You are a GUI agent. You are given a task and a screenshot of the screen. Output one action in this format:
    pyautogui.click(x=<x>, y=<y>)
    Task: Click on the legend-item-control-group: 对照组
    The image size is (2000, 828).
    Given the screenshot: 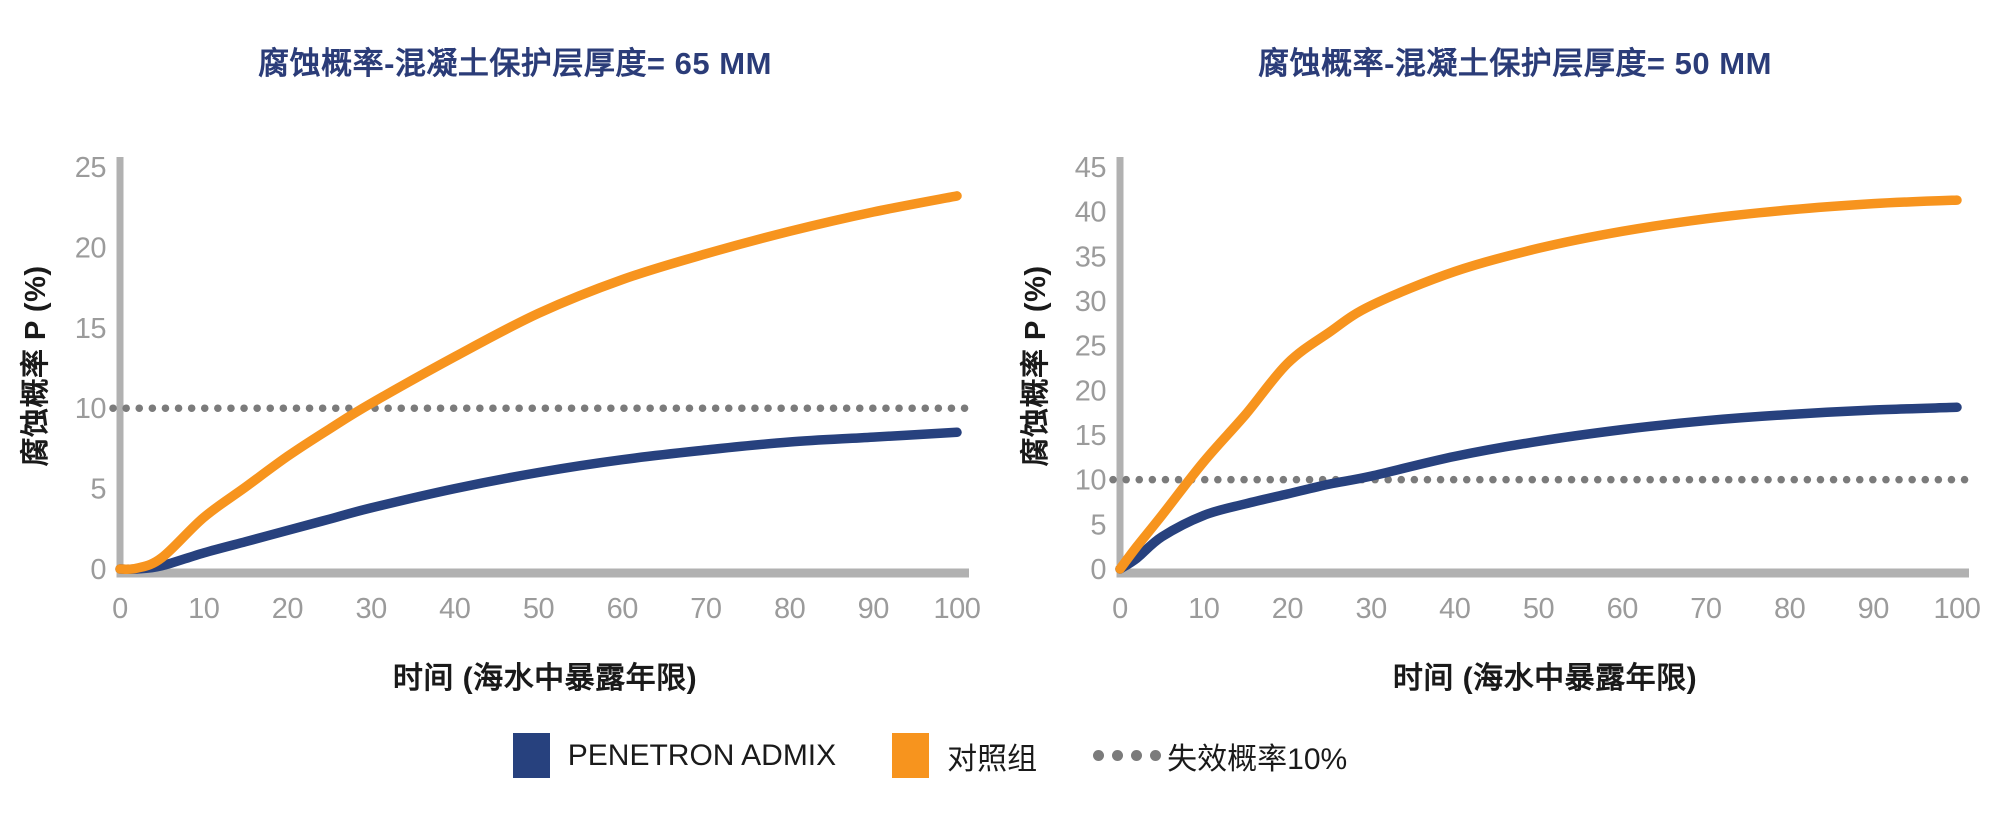 What is the action you would take?
    pyautogui.click(x=964, y=755)
    